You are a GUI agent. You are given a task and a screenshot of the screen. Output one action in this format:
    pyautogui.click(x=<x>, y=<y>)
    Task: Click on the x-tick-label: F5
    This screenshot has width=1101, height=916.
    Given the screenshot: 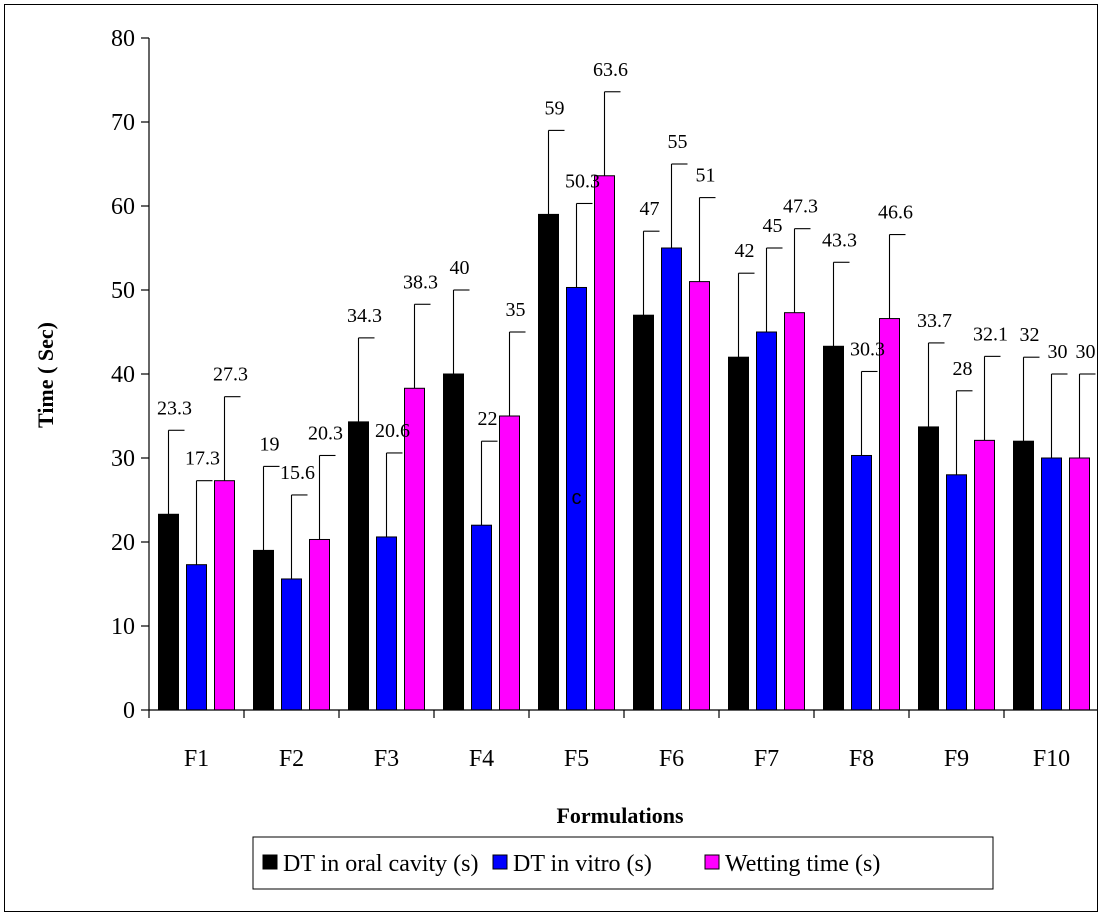 What is the action you would take?
    pyautogui.click(x=576, y=759)
    